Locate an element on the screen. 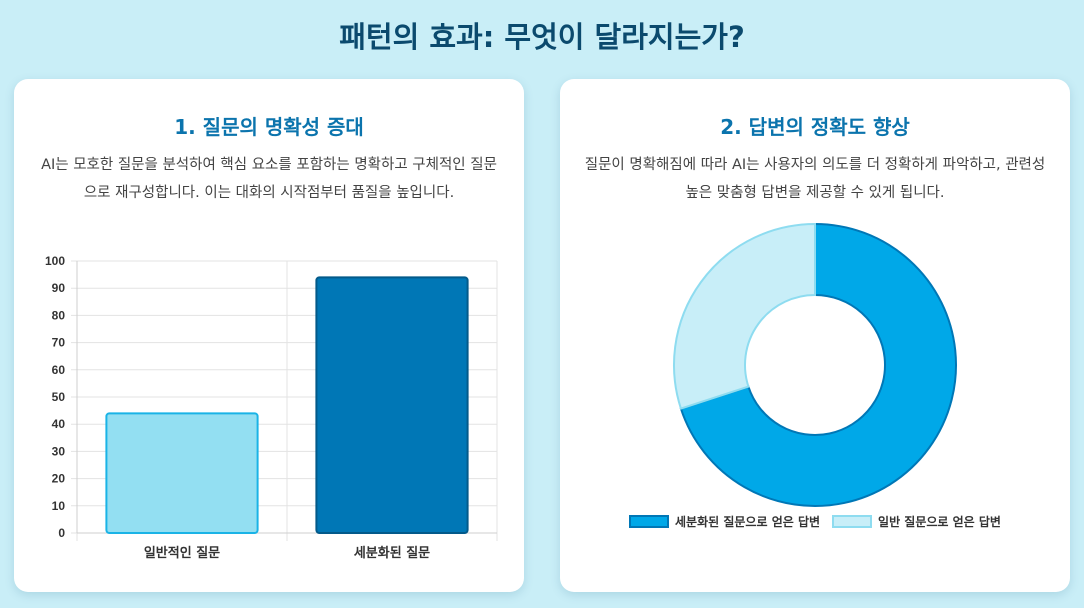  y-tick-label: 50 is located at coordinates (59, 397).